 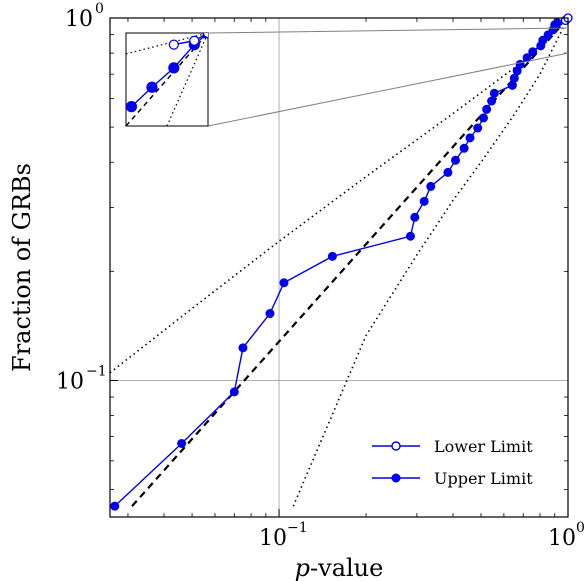 I want to click on inset-plot, so click(x=167, y=79).